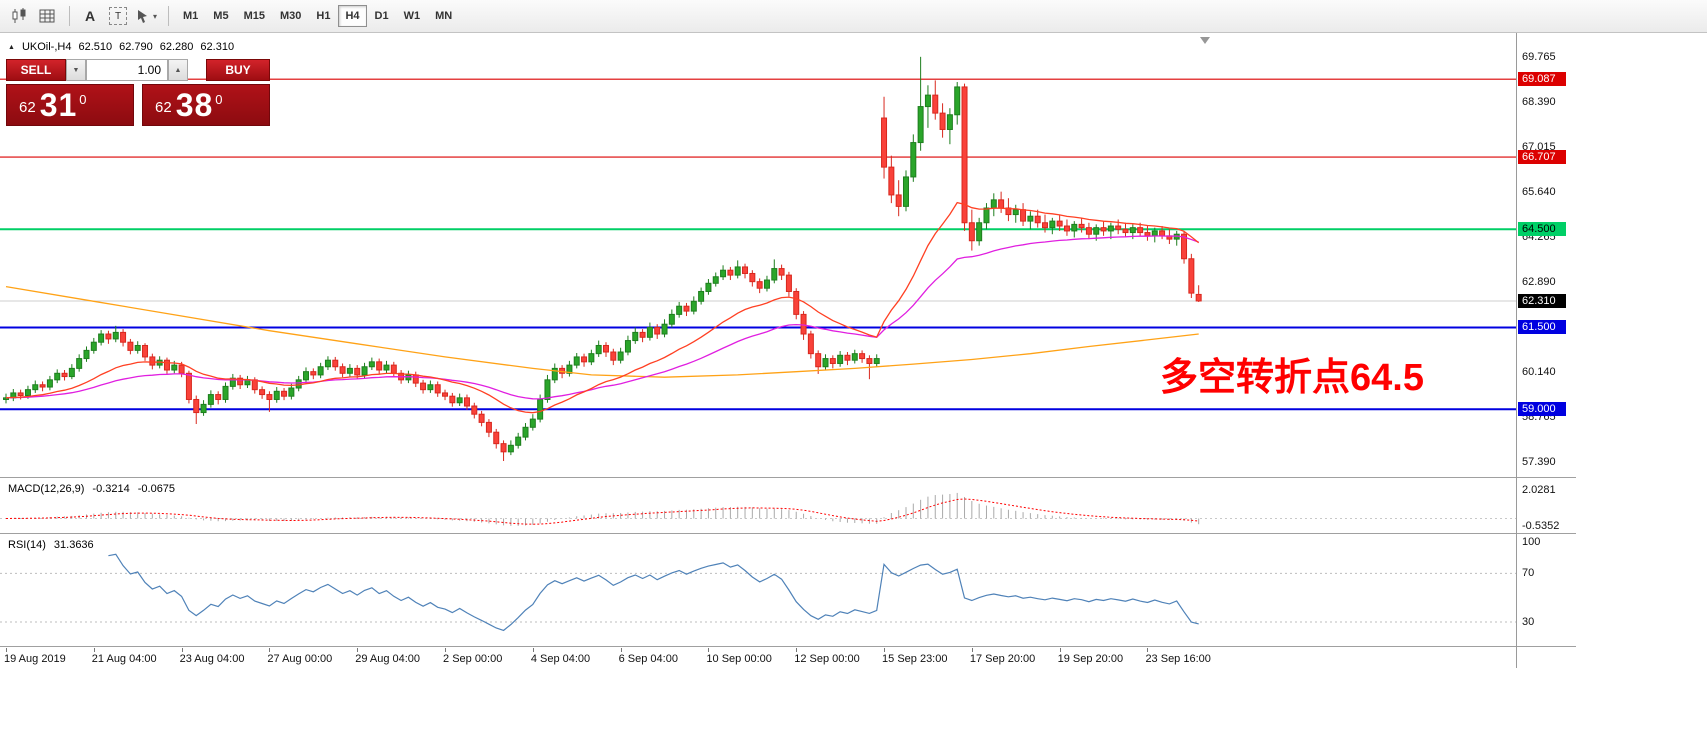 The width and height of the screenshot is (1707, 731). Describe the element at coordinates (560, 659) in the screenshot. I see `time-axis-label: 4 Sep 04:00` at that location.